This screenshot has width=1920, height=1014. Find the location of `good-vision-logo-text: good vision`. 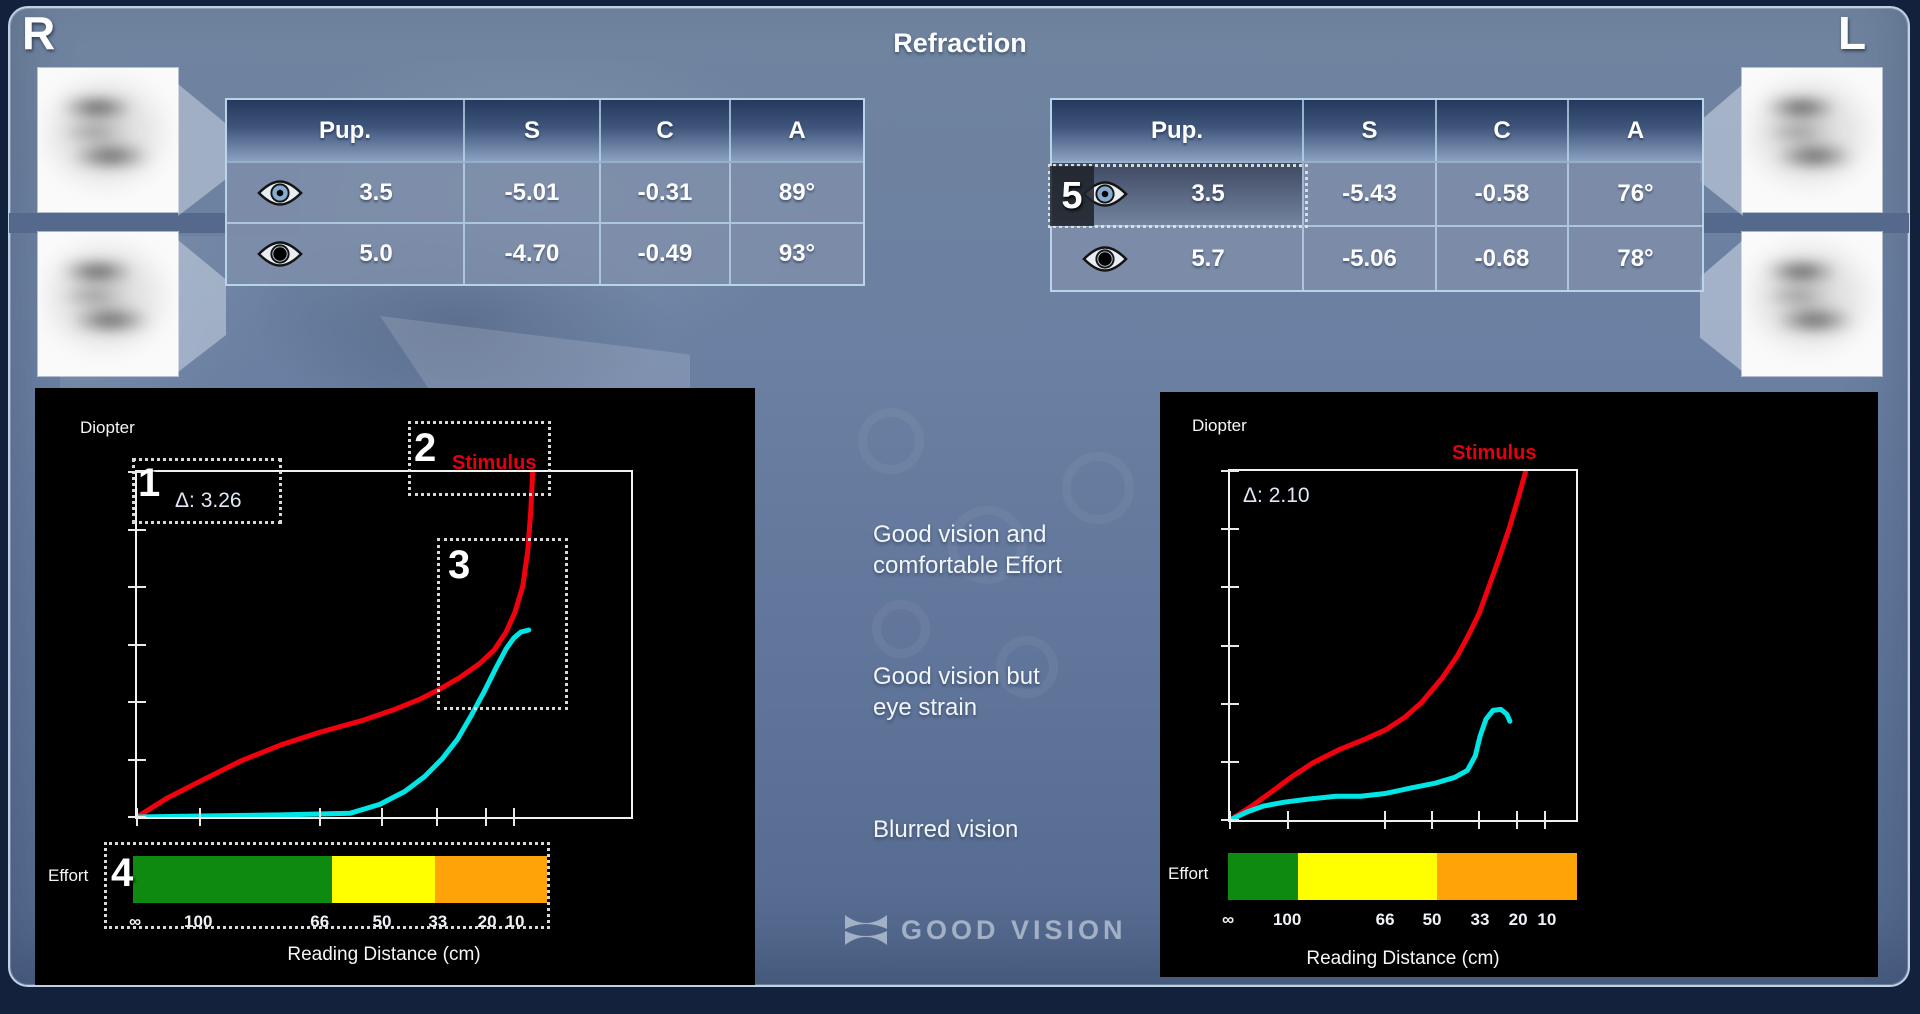

good-vision-logo-text: good vision is located at coordinates (1014, 929).